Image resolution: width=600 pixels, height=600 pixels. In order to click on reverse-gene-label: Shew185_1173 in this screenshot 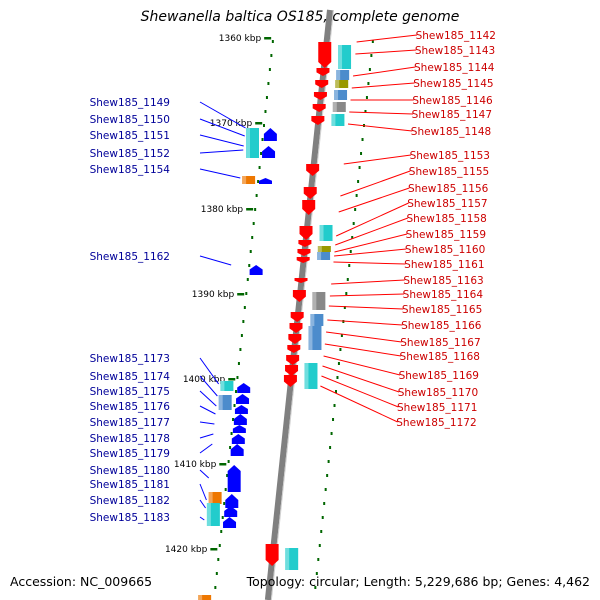, I will do `click(130, 359)`.